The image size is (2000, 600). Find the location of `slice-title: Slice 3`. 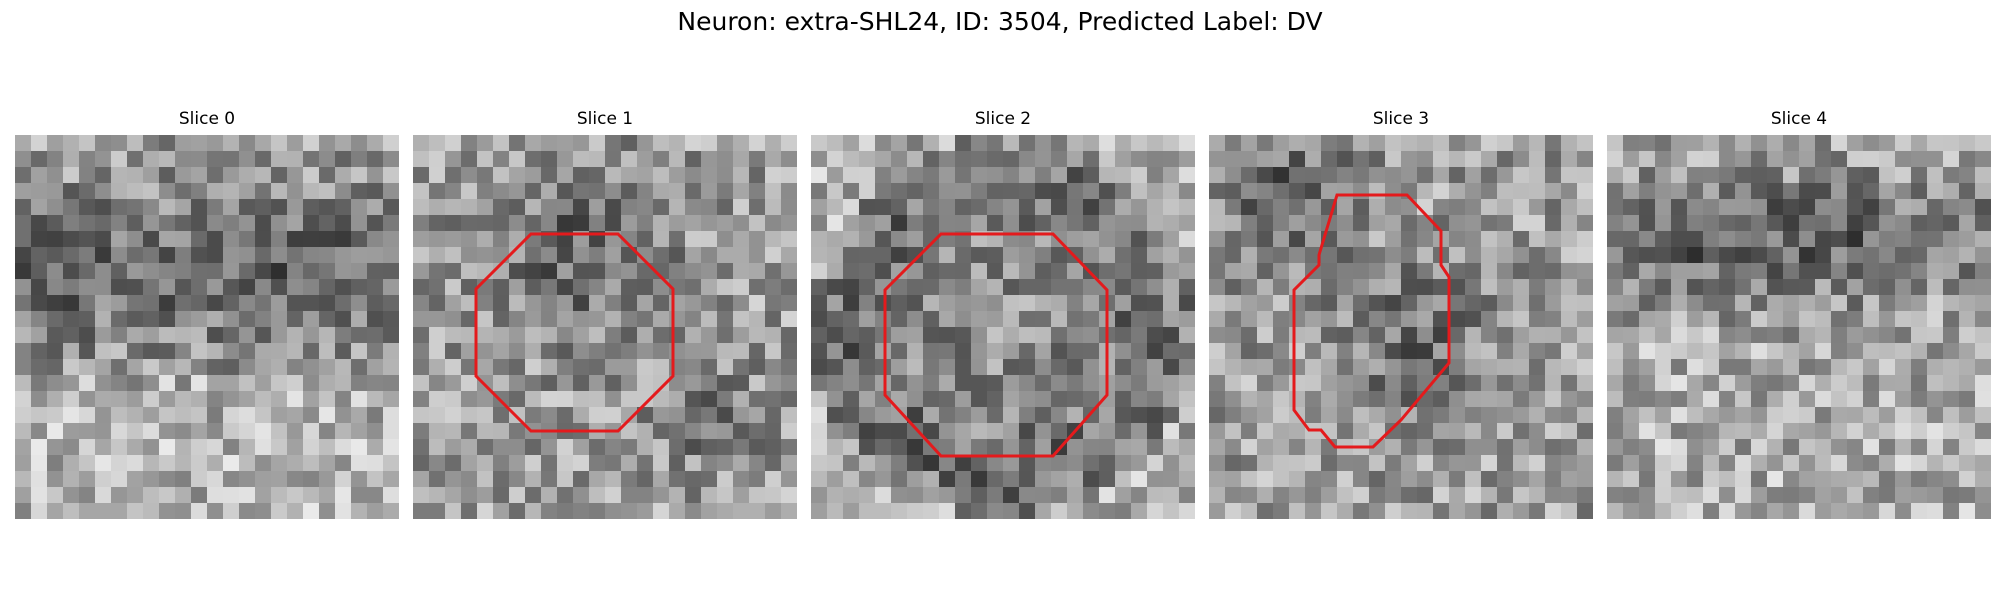

slice-title: Slice 3 is located at coordinates (1401, 119).